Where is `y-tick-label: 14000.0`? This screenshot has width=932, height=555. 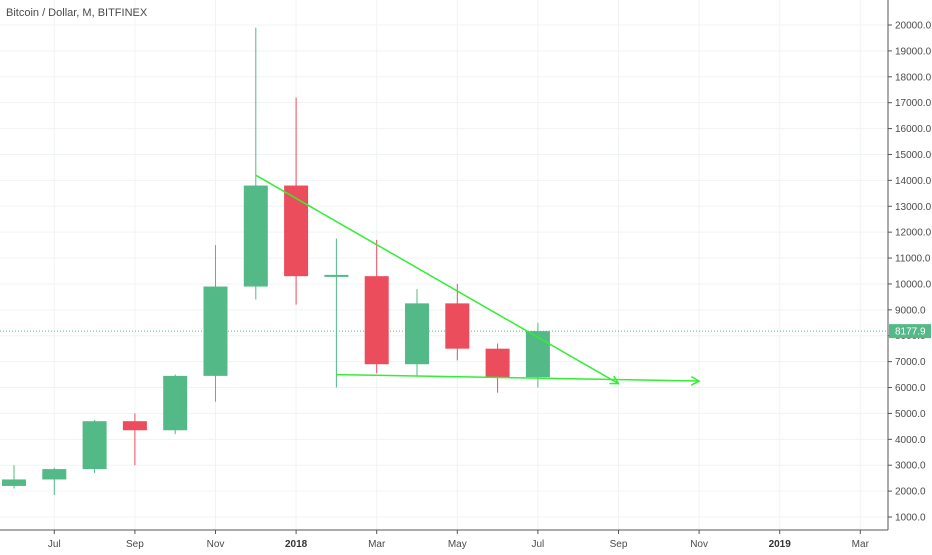
y-tick-label: 14000.0 is located at coordinates (913, 181).